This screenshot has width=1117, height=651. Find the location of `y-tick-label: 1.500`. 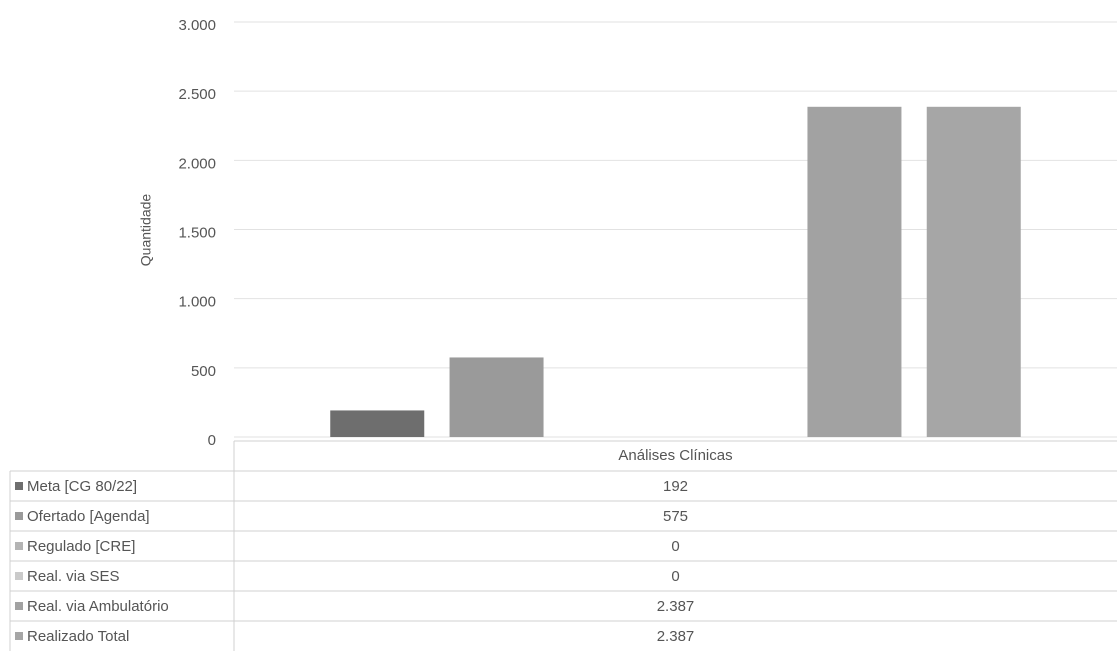

y-tick-label: 1.500 is located at coordinates (197, 232).